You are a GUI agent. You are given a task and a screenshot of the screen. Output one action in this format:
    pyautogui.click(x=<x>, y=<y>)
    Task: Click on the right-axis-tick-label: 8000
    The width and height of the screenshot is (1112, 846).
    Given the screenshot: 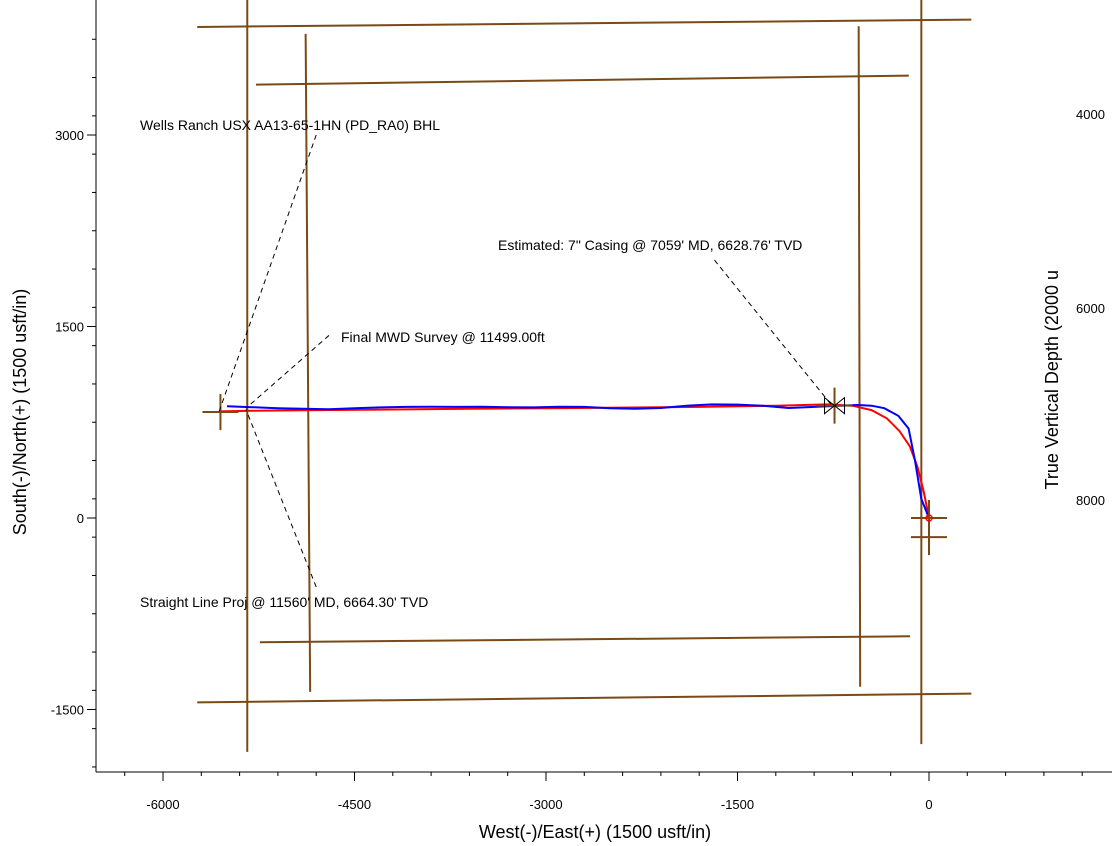 What is the action you would take?
    pyautogui.click(x=1090, y=500)
    